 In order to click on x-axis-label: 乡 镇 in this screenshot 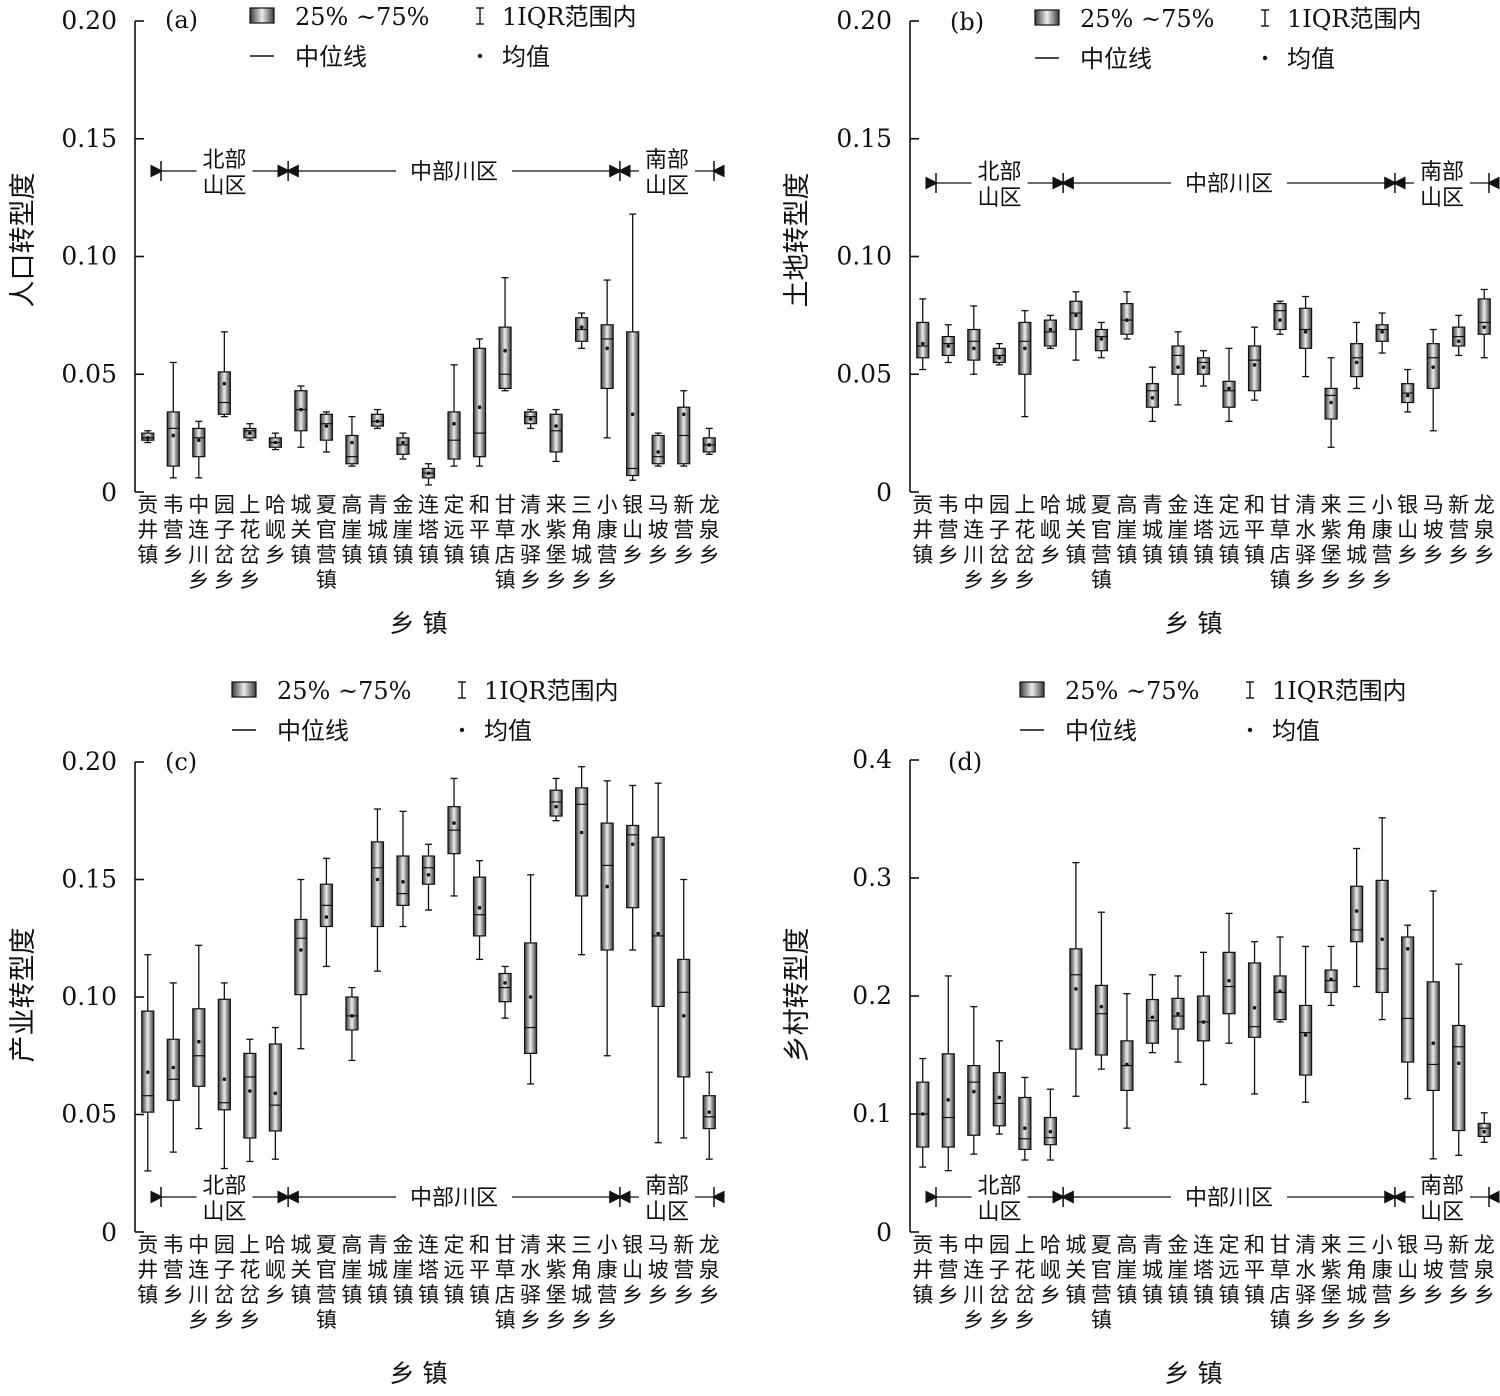, I will do `click(1194, 623)`.